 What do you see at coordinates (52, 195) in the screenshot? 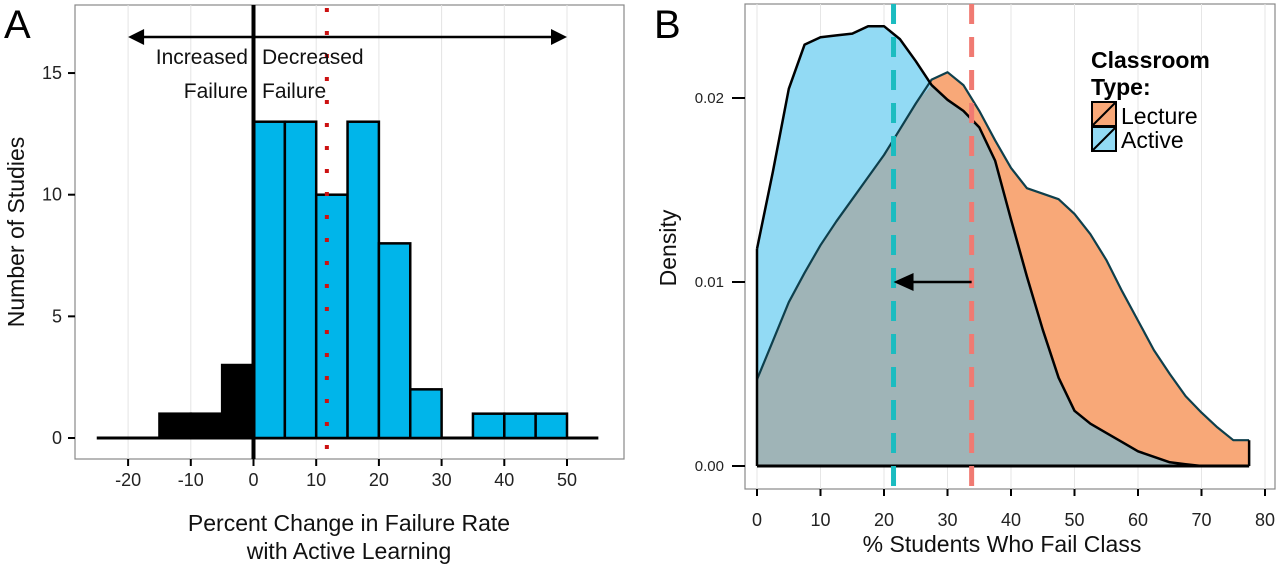
I see `y-tick-label: 10` at bounding box center [52, 195].